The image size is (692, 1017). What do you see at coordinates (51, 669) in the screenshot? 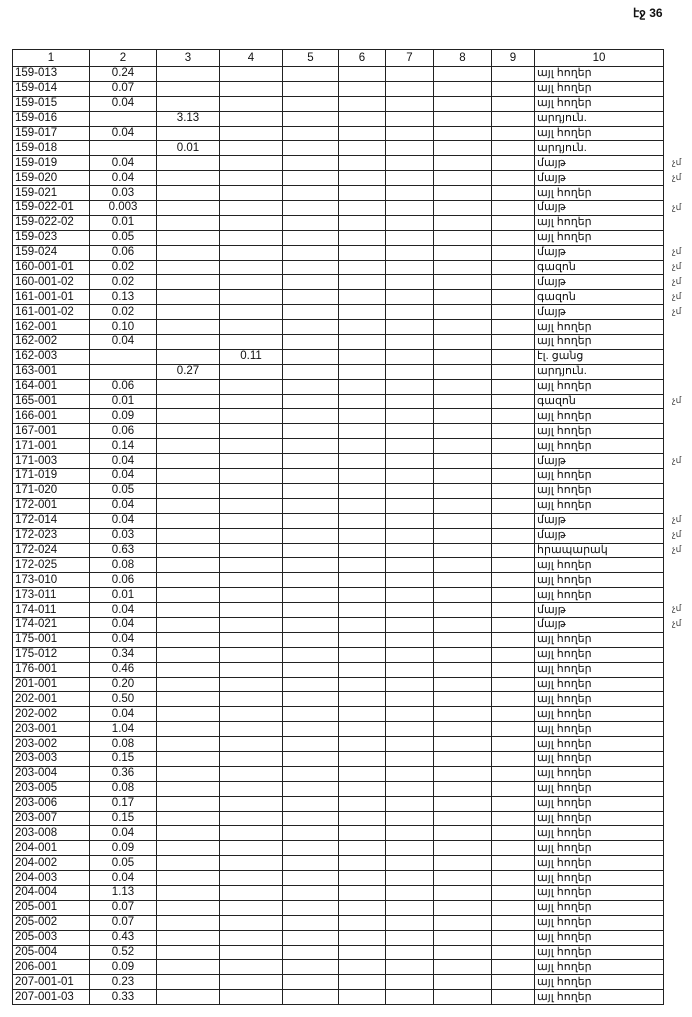
I see `parcel-code-cell: 176-001` at bounding box center [51, 669].